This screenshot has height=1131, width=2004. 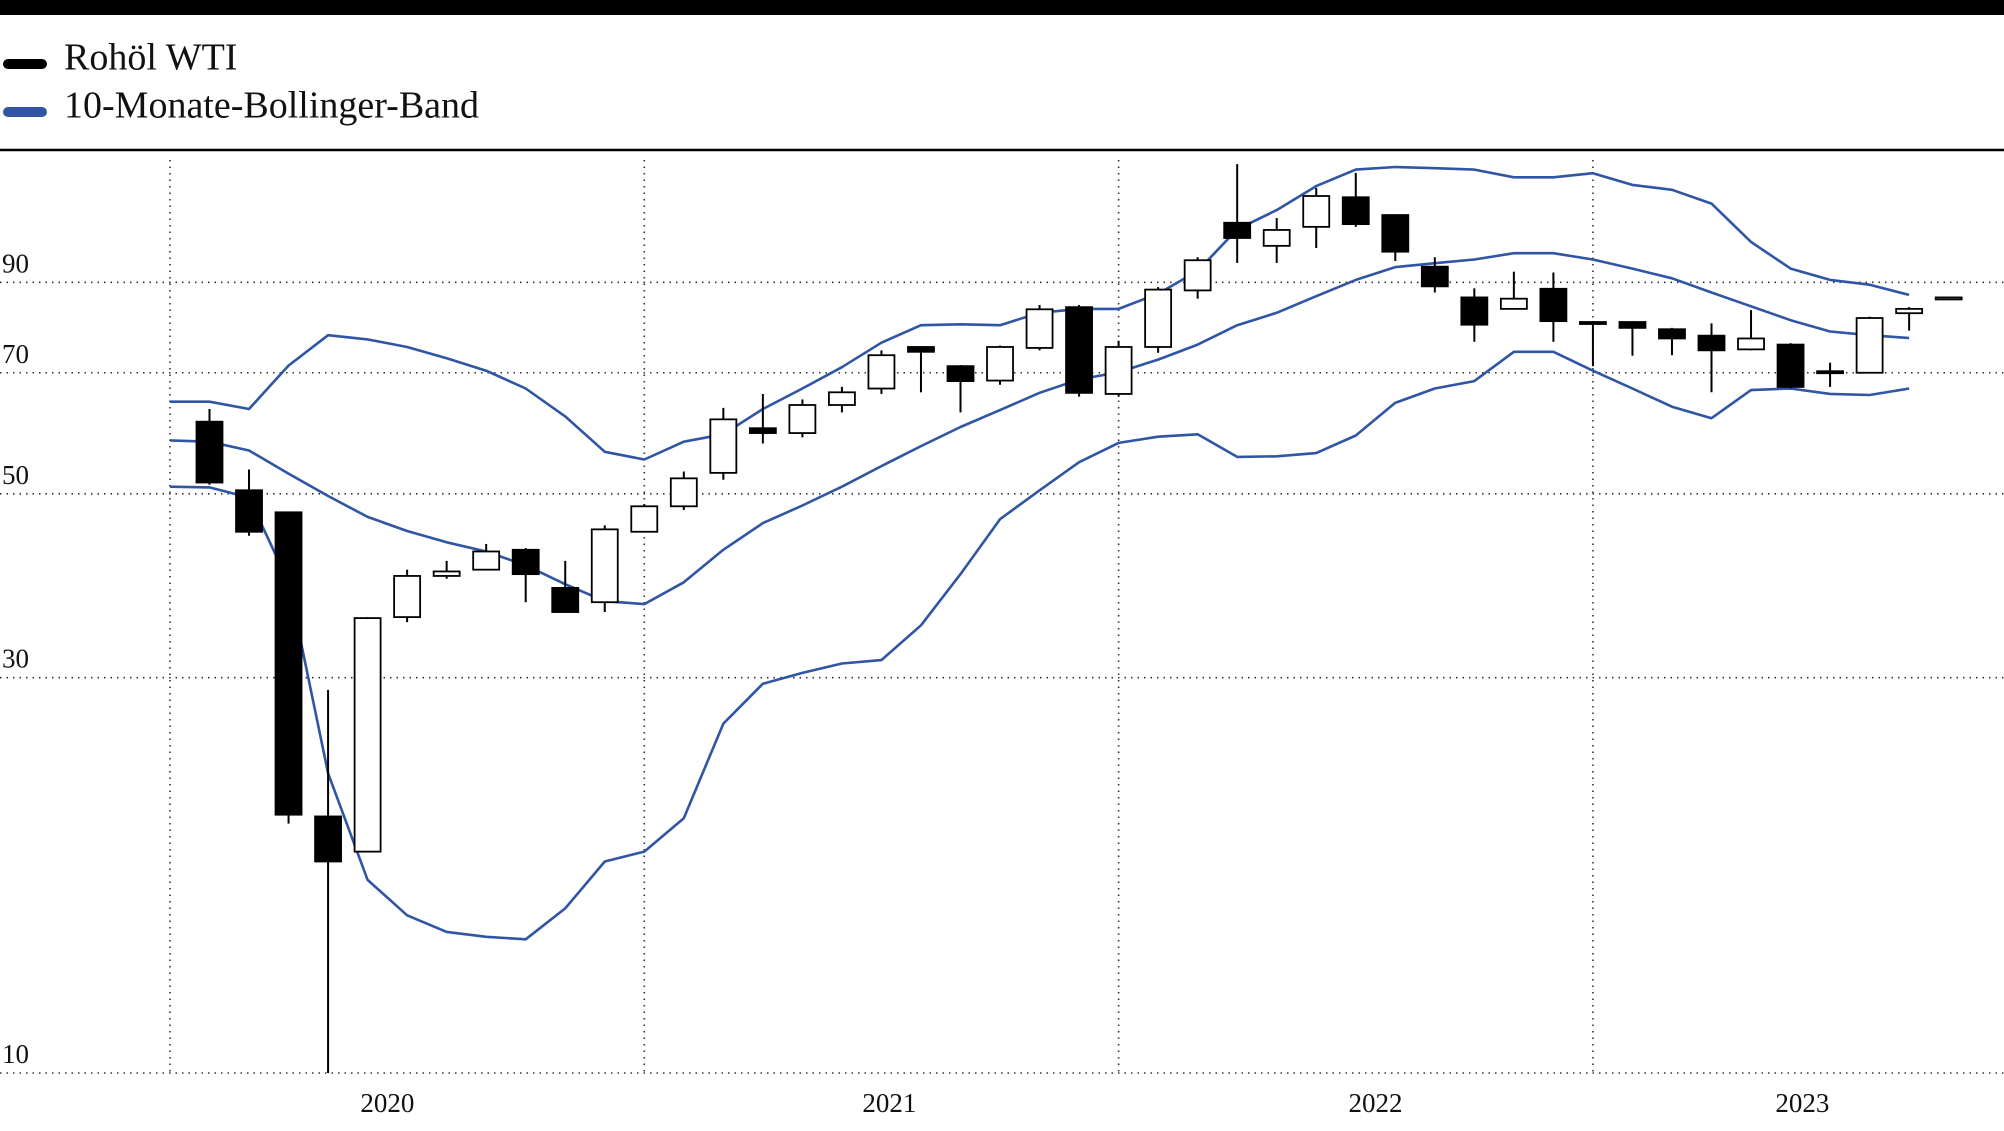 I want to click on y-tick-label: 70, so click(x=15, y=354).